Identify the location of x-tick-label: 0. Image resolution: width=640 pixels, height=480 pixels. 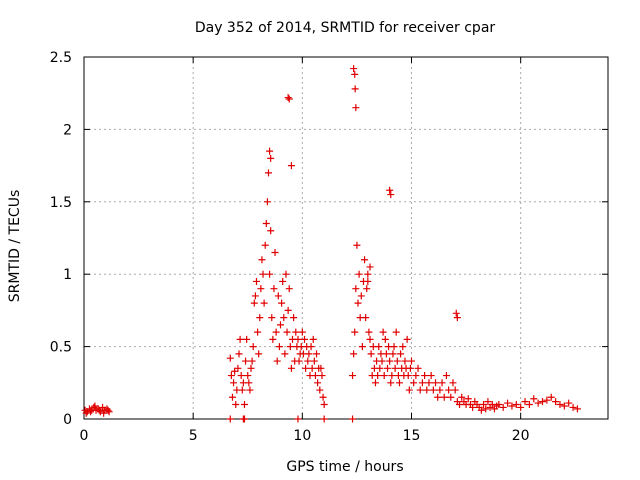
(84, 436).